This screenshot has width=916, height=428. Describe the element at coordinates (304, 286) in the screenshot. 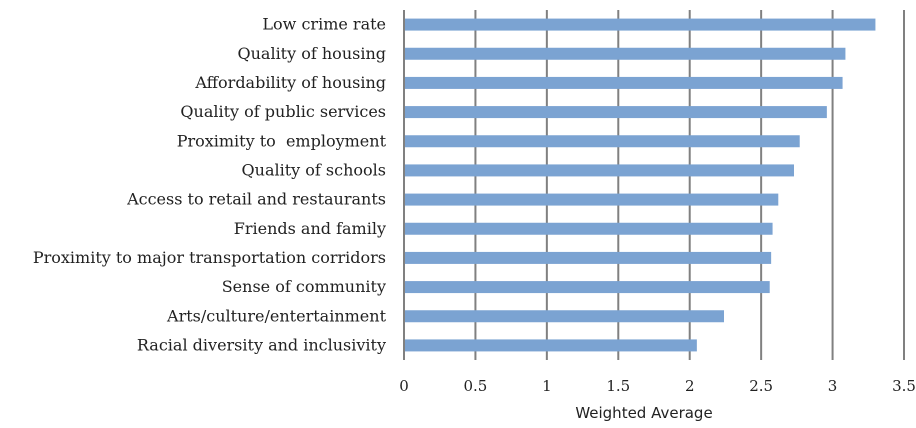

I see `category-label: Sense of community` at that location.